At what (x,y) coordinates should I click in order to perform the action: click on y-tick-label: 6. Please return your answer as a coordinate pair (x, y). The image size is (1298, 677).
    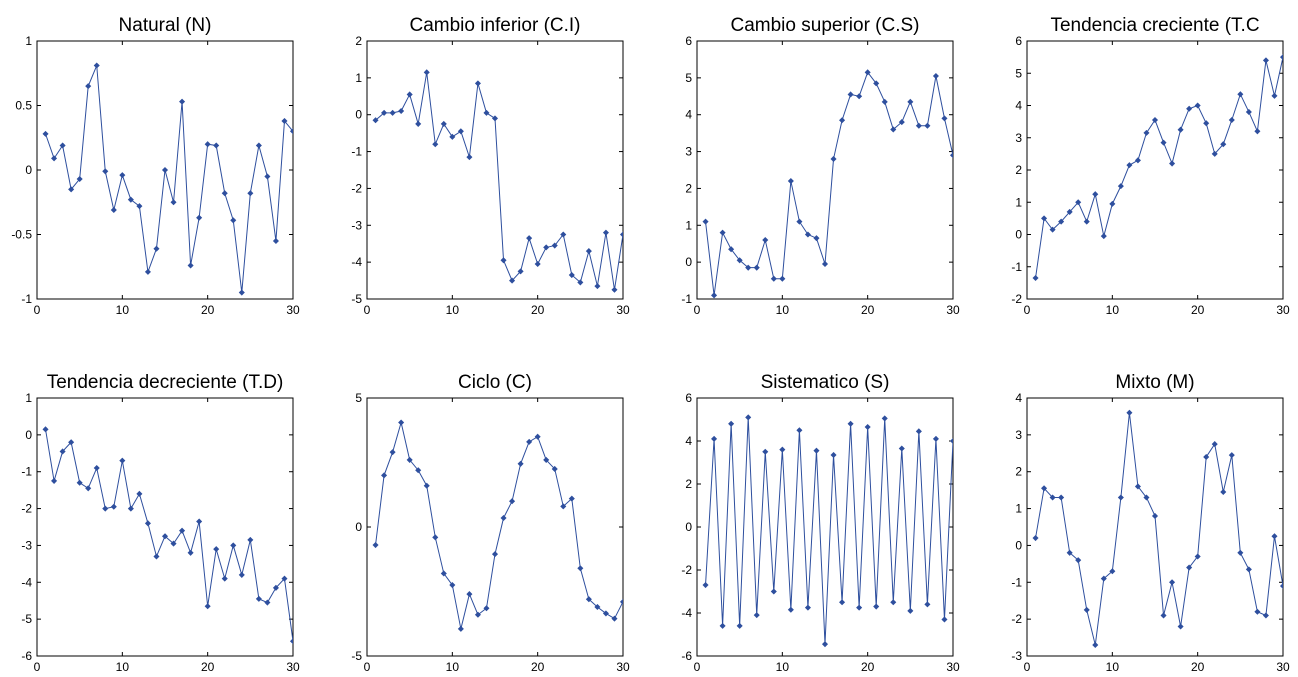
    Looking at the image, I should click on (1018, 41).